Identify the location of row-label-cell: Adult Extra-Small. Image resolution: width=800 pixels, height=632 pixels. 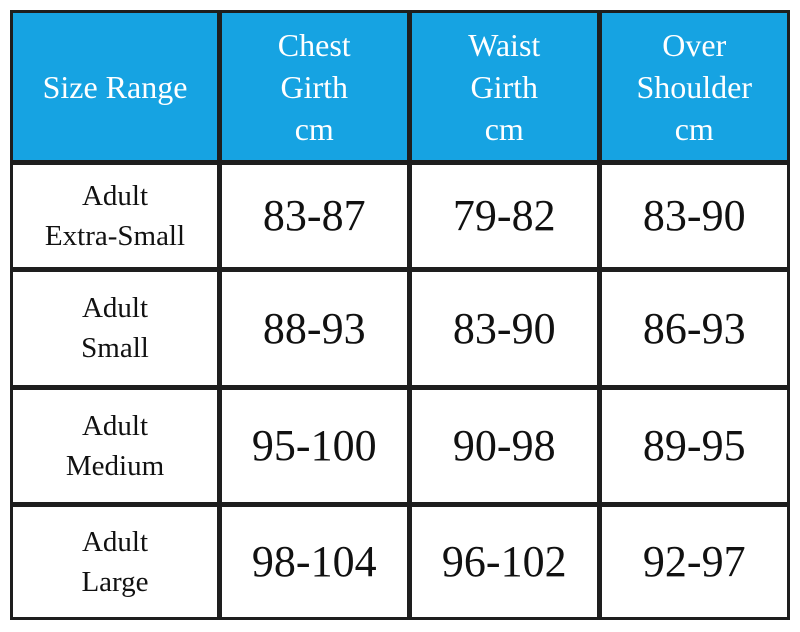
(115, 215).